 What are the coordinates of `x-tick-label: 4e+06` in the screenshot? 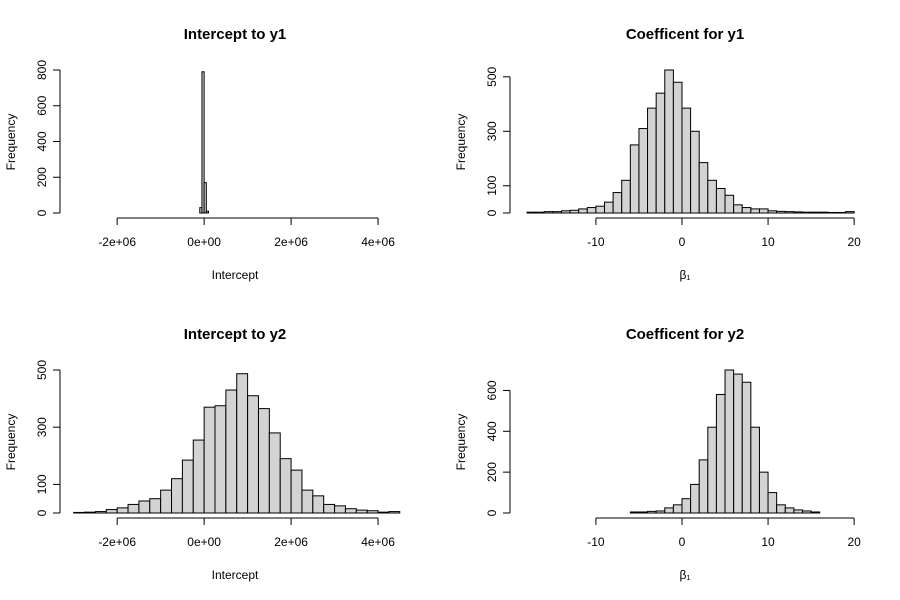 It's located at (378, 242).